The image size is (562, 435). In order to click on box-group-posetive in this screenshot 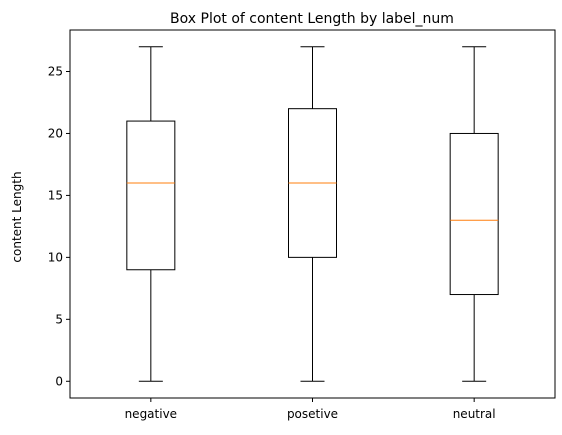, I will do `click(312, 214)`.